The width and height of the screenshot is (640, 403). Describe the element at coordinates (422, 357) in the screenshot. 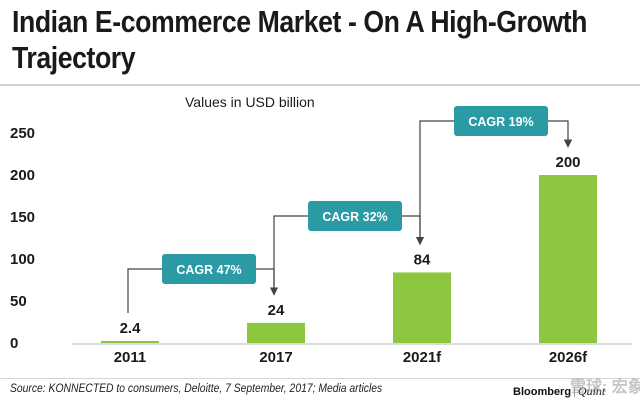

I see `x-tick-label-2021f: 2021f` at that location.